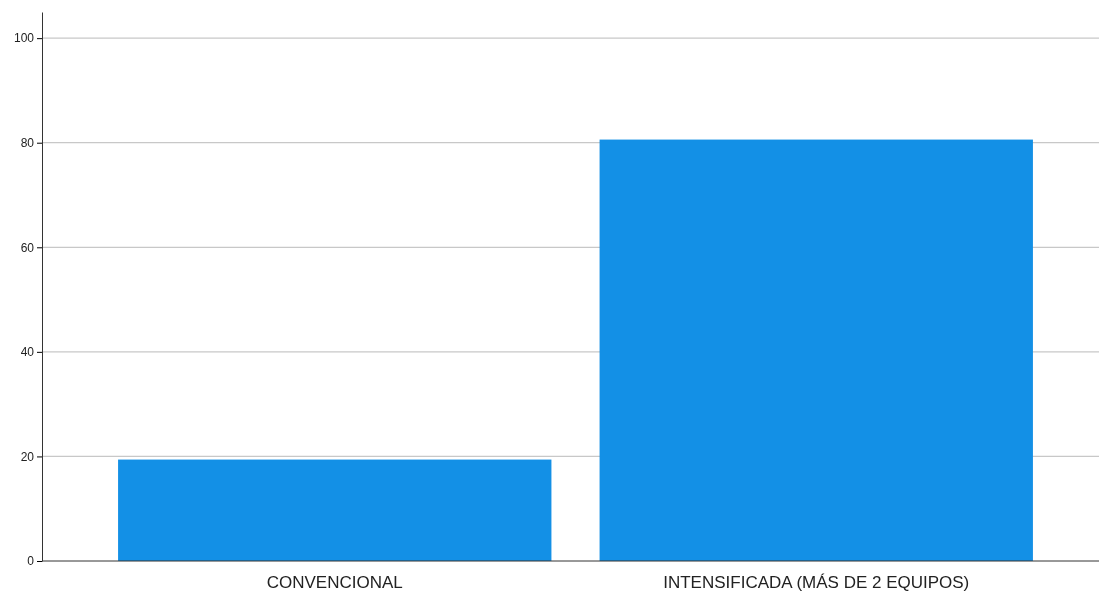  I want to click on x-tick-label: CONVENCIONAL, so click(334, 582).